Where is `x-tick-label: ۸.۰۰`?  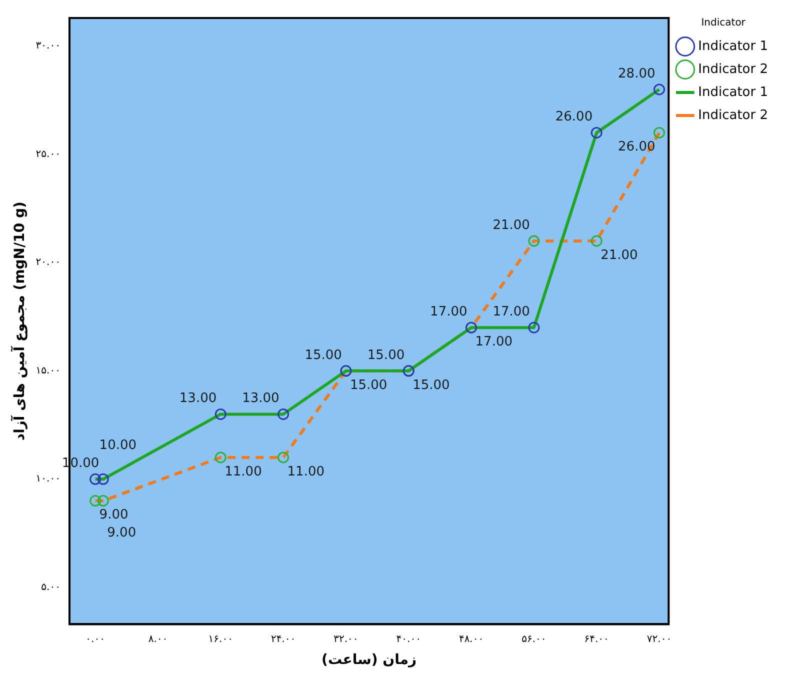
x-tick-label: ۸.۰۰ is located at coordinates (158, 639).